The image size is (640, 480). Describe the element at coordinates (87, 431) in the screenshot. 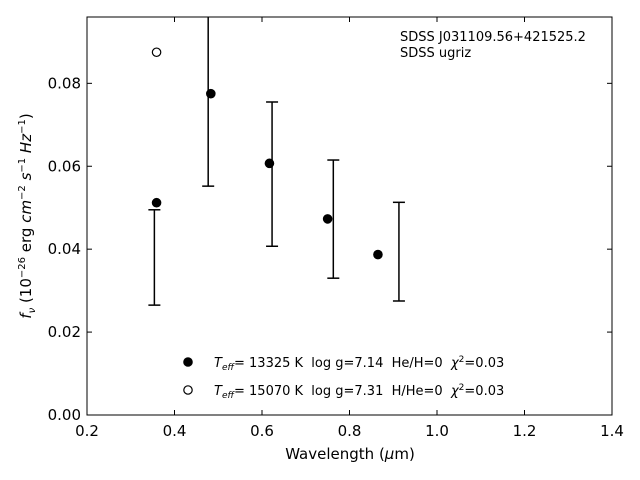

I see `x-tick-label: 0.2` at that location.